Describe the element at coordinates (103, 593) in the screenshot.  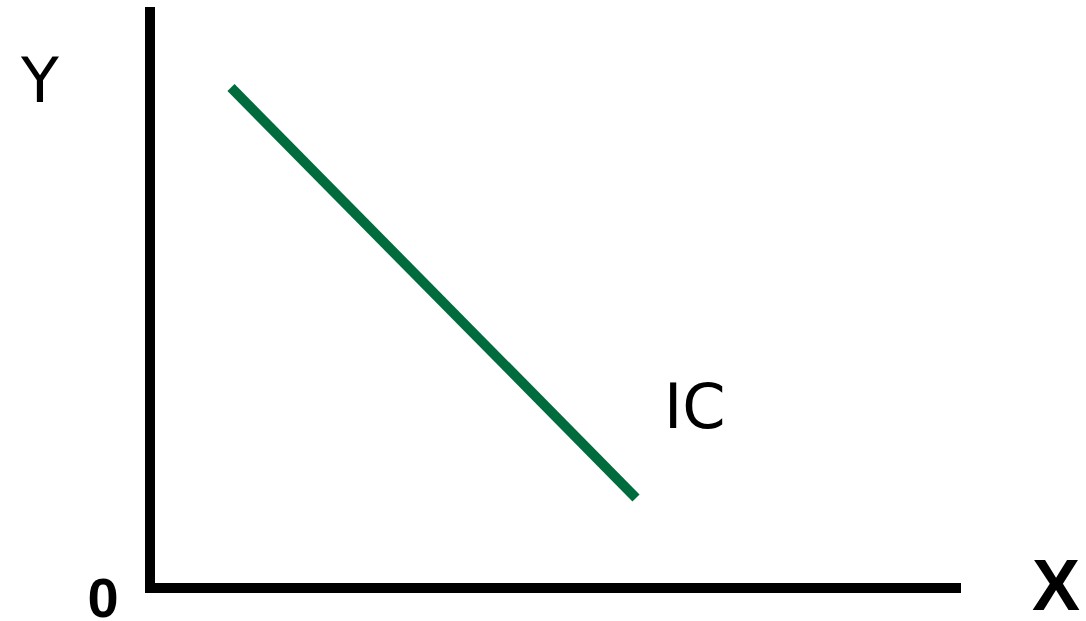
I see `text: 0` at that location.